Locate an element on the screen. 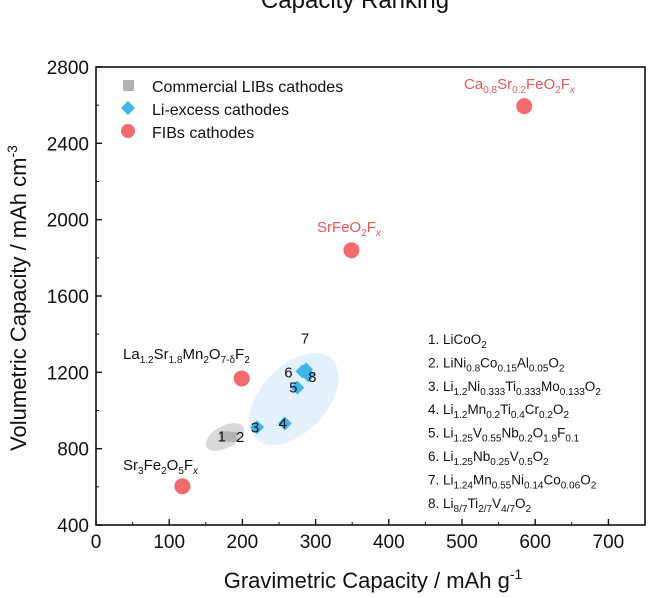 The height and width of the screenshot is (598, 650). y-axis-title: Volumetric Capacity / mAh cm-3 is located at coordinates (17, 298).